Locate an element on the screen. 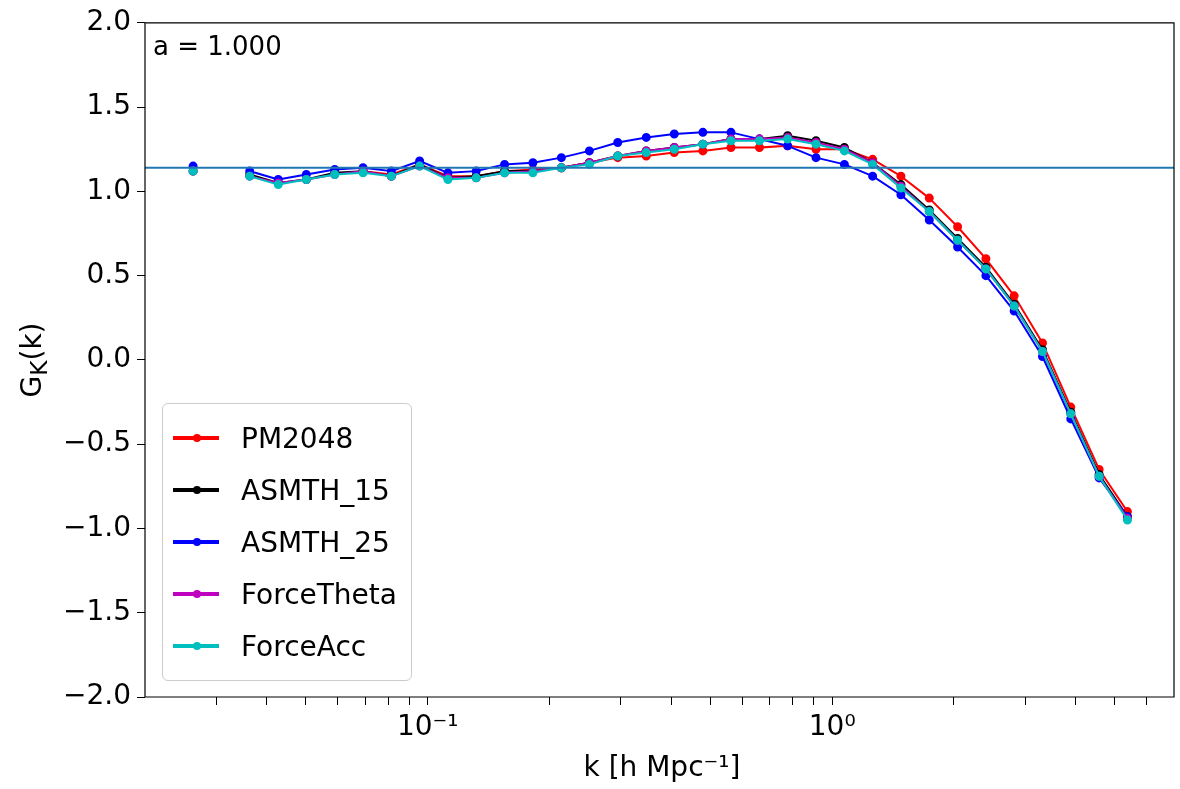  y-tick-label: 0.0 is located at coordinates (108, 358).